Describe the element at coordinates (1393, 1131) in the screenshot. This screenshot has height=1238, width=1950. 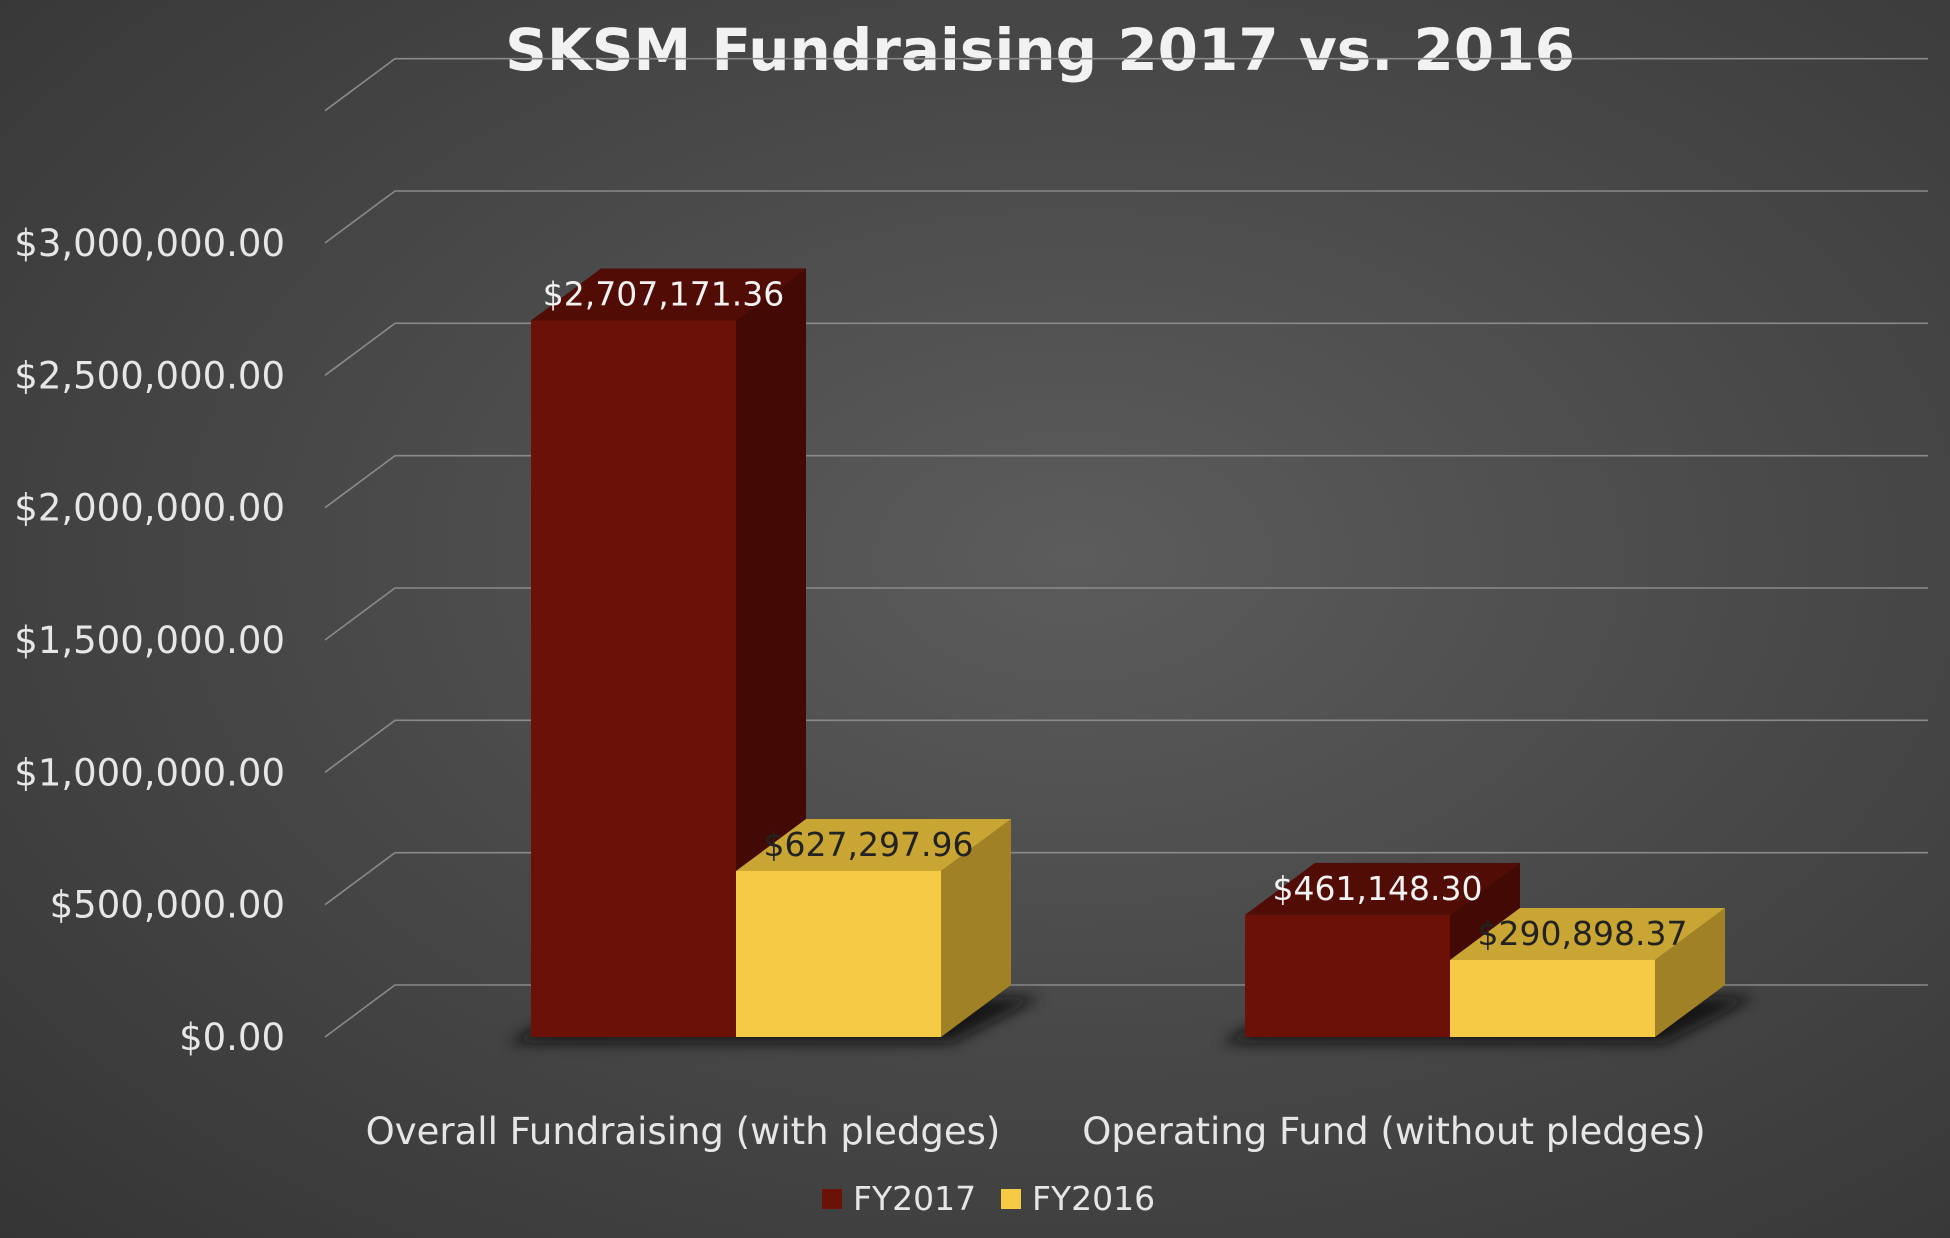
I see `category-label: Operating Fund (without pledges)` at that location.